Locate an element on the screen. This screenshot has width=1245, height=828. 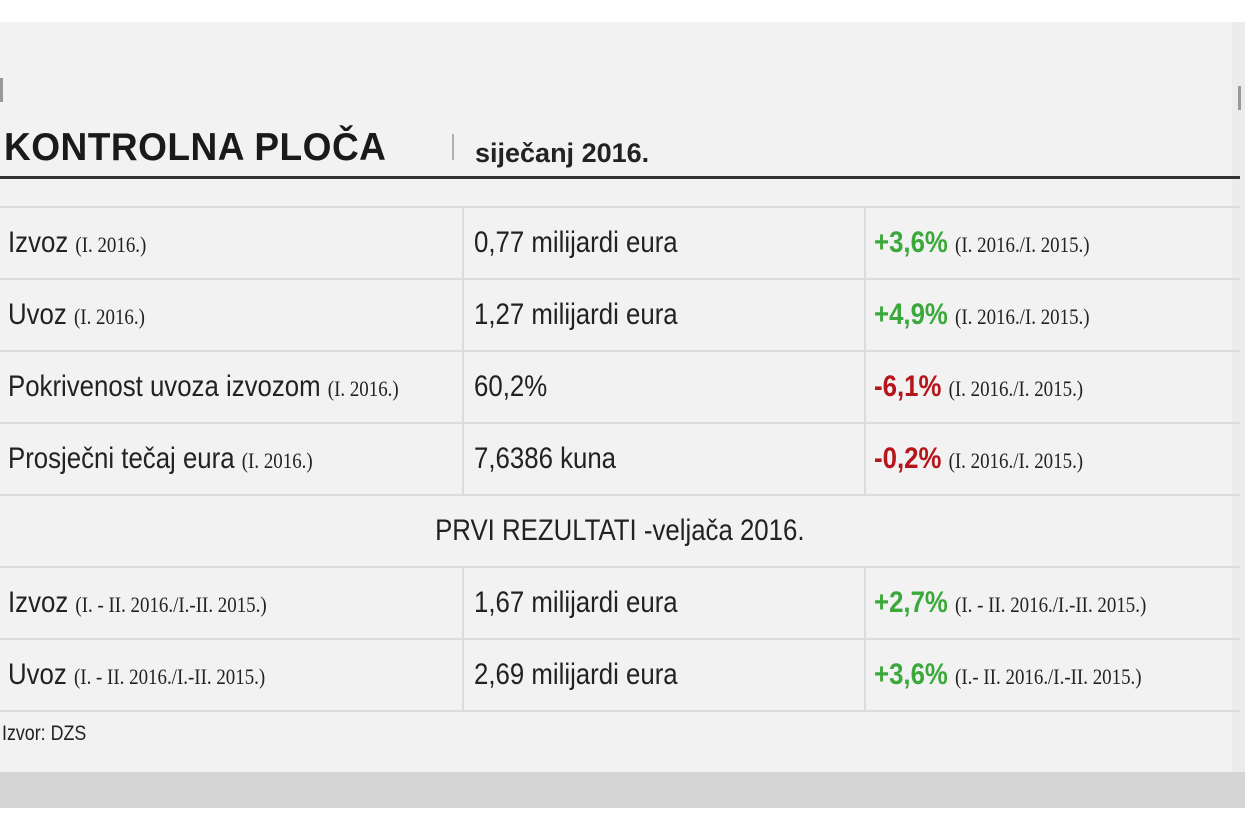
section-heading-cell: PRVI REZULTATI -veljača 2016. is located at coordinates (620, 531).